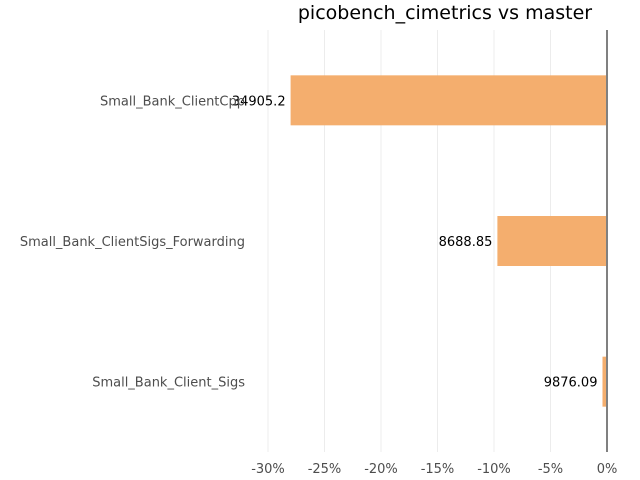  What do you see at coordinates (494, 469) in the screenshot?
I see `x-tick-label: -10%` at bounding box center [494, 469].